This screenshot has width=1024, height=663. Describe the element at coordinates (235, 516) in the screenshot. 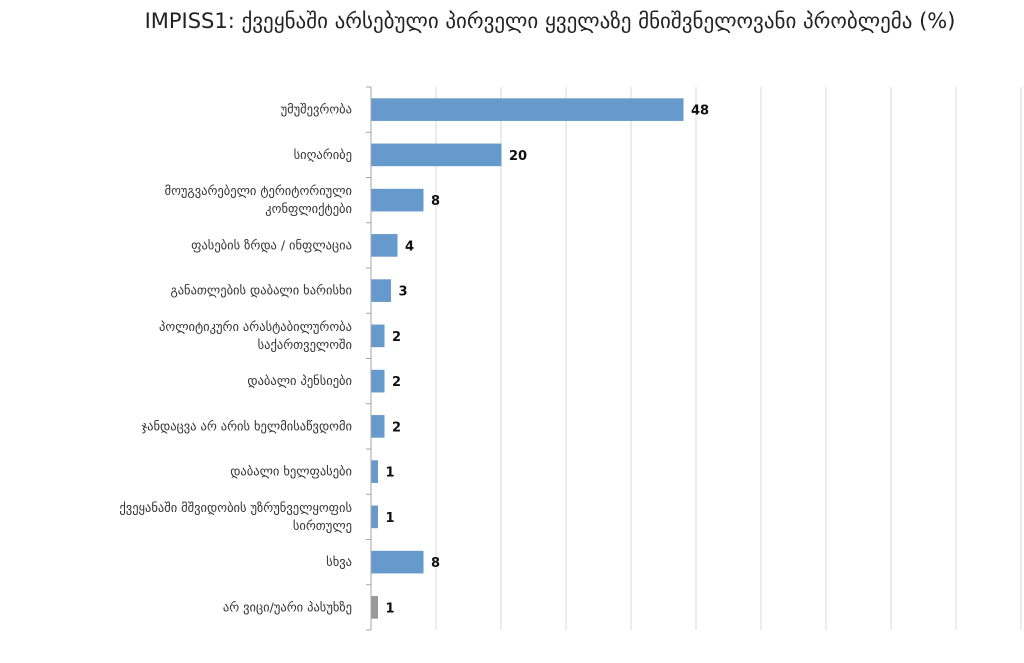

I see `category-label: ქვეყანაში მშვიდობის უზრუნველყოფის სირთულე` at that location.